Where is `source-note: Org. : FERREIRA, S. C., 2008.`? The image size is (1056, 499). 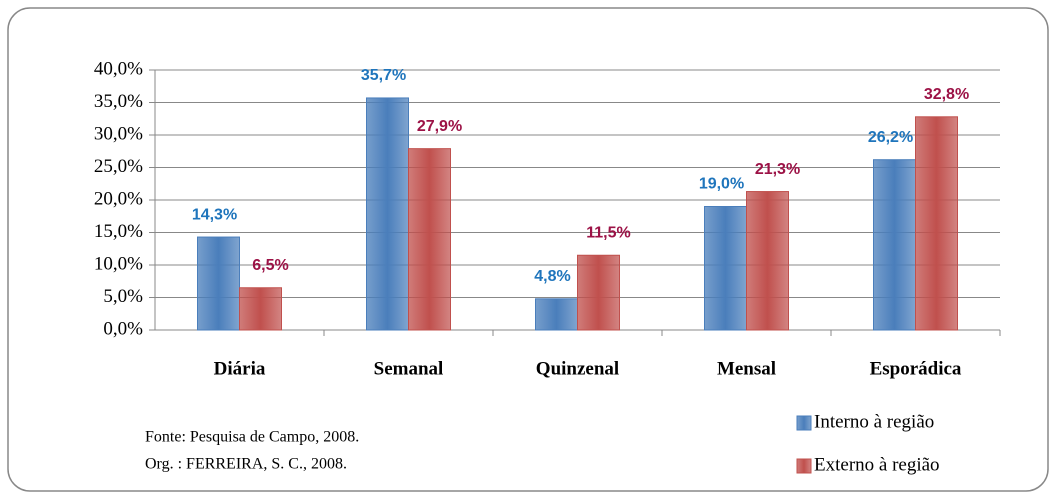 source-note: Org. : FERREIRA, S. C., 2008. is located at coordinates (246, 464).